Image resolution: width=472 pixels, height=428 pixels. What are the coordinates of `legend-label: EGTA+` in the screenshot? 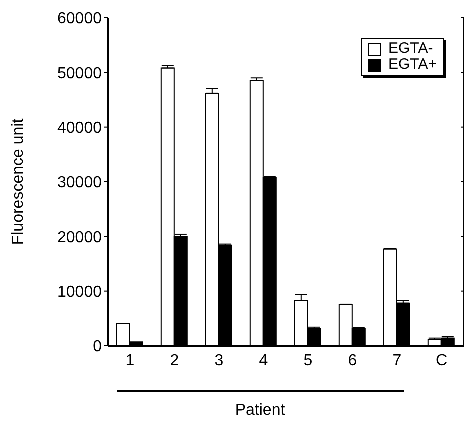 It's located at (412, 64).